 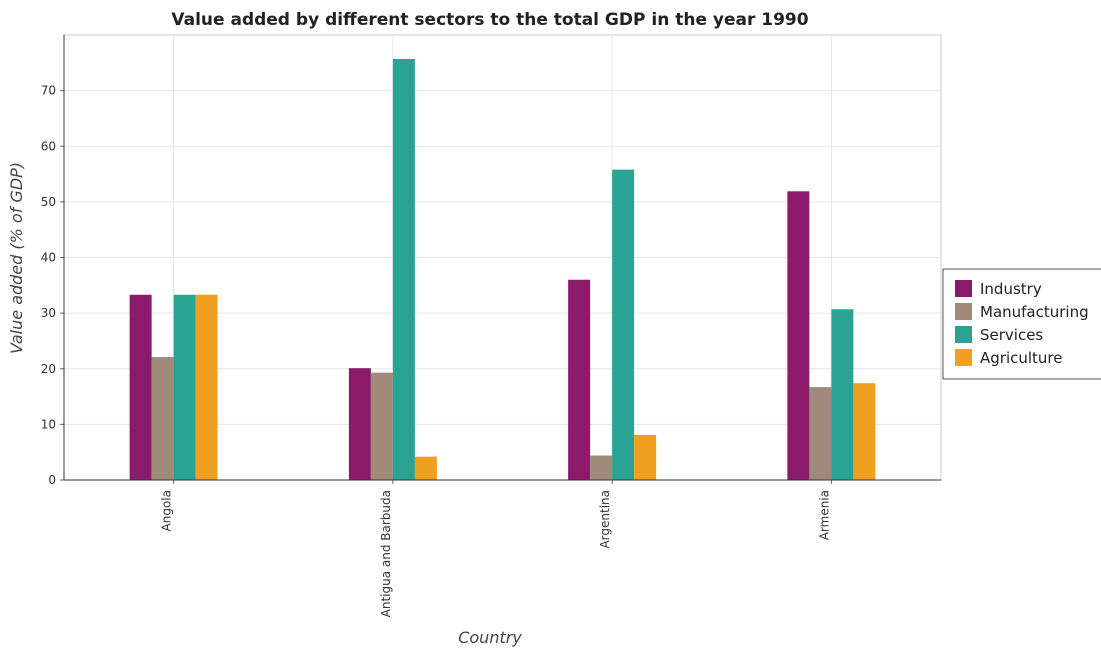 What do you see at coordinates (48, 313) in the screenshot?
I see `y-tick-label: 30` at bounding box center [48, 313].